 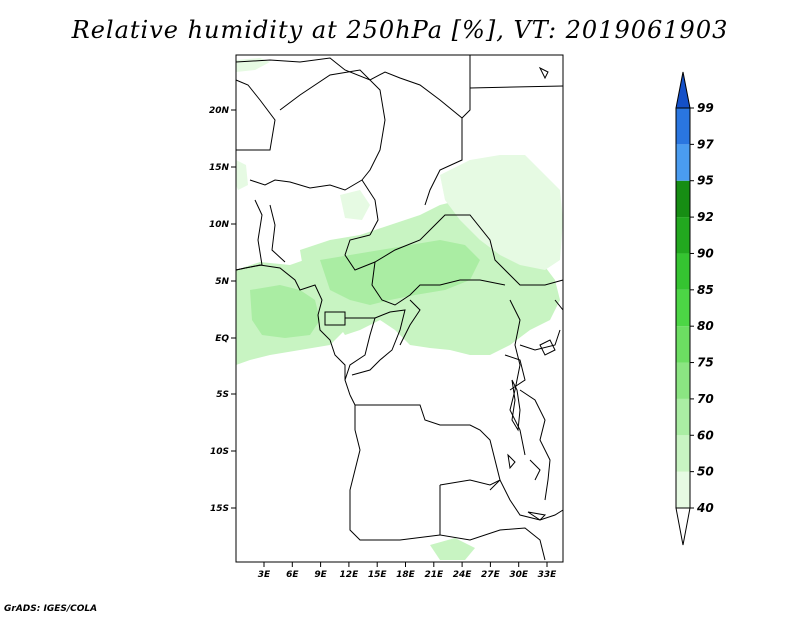 I want to click on colorbar-label: 95, so click(x=705, y=181).